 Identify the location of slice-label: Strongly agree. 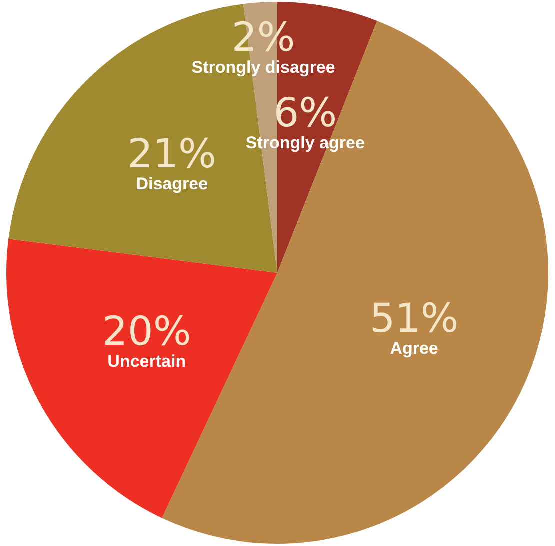
(305, 143).